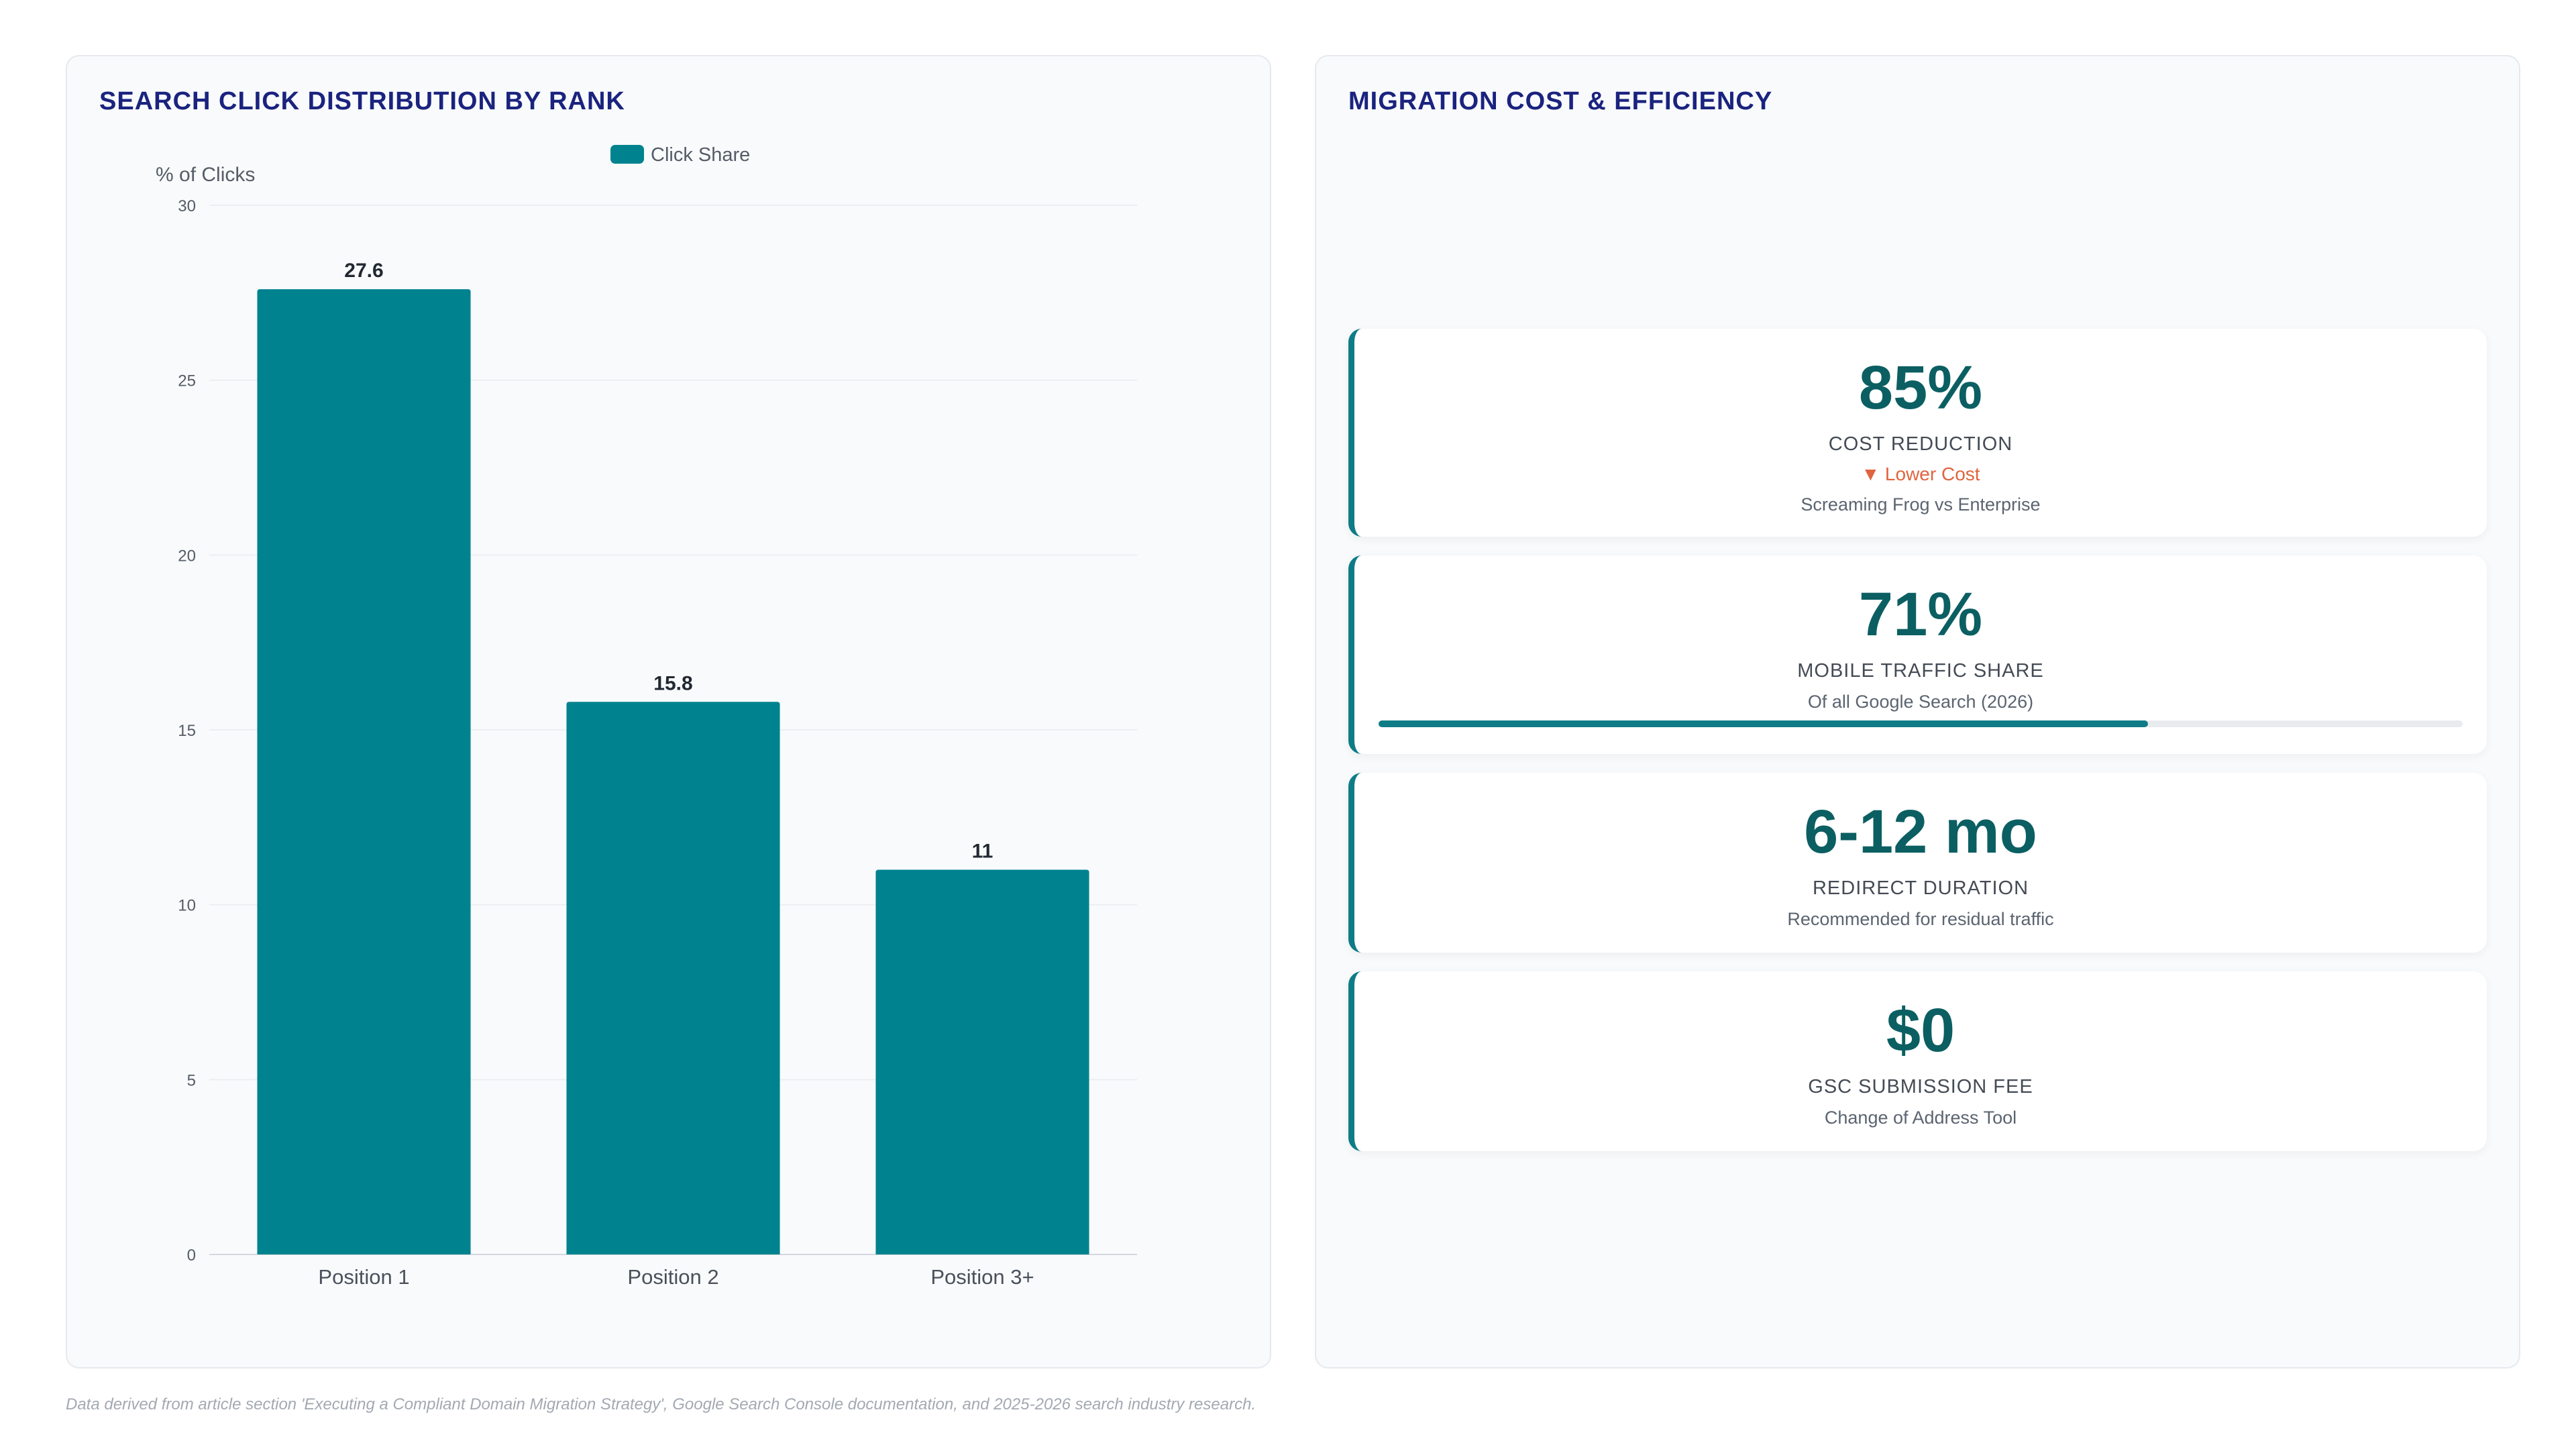  What do you see at coordinates (672, 1277) in the screenshot?
I see `x-tick-label: Position 2` at bounding box center [672, 1277].